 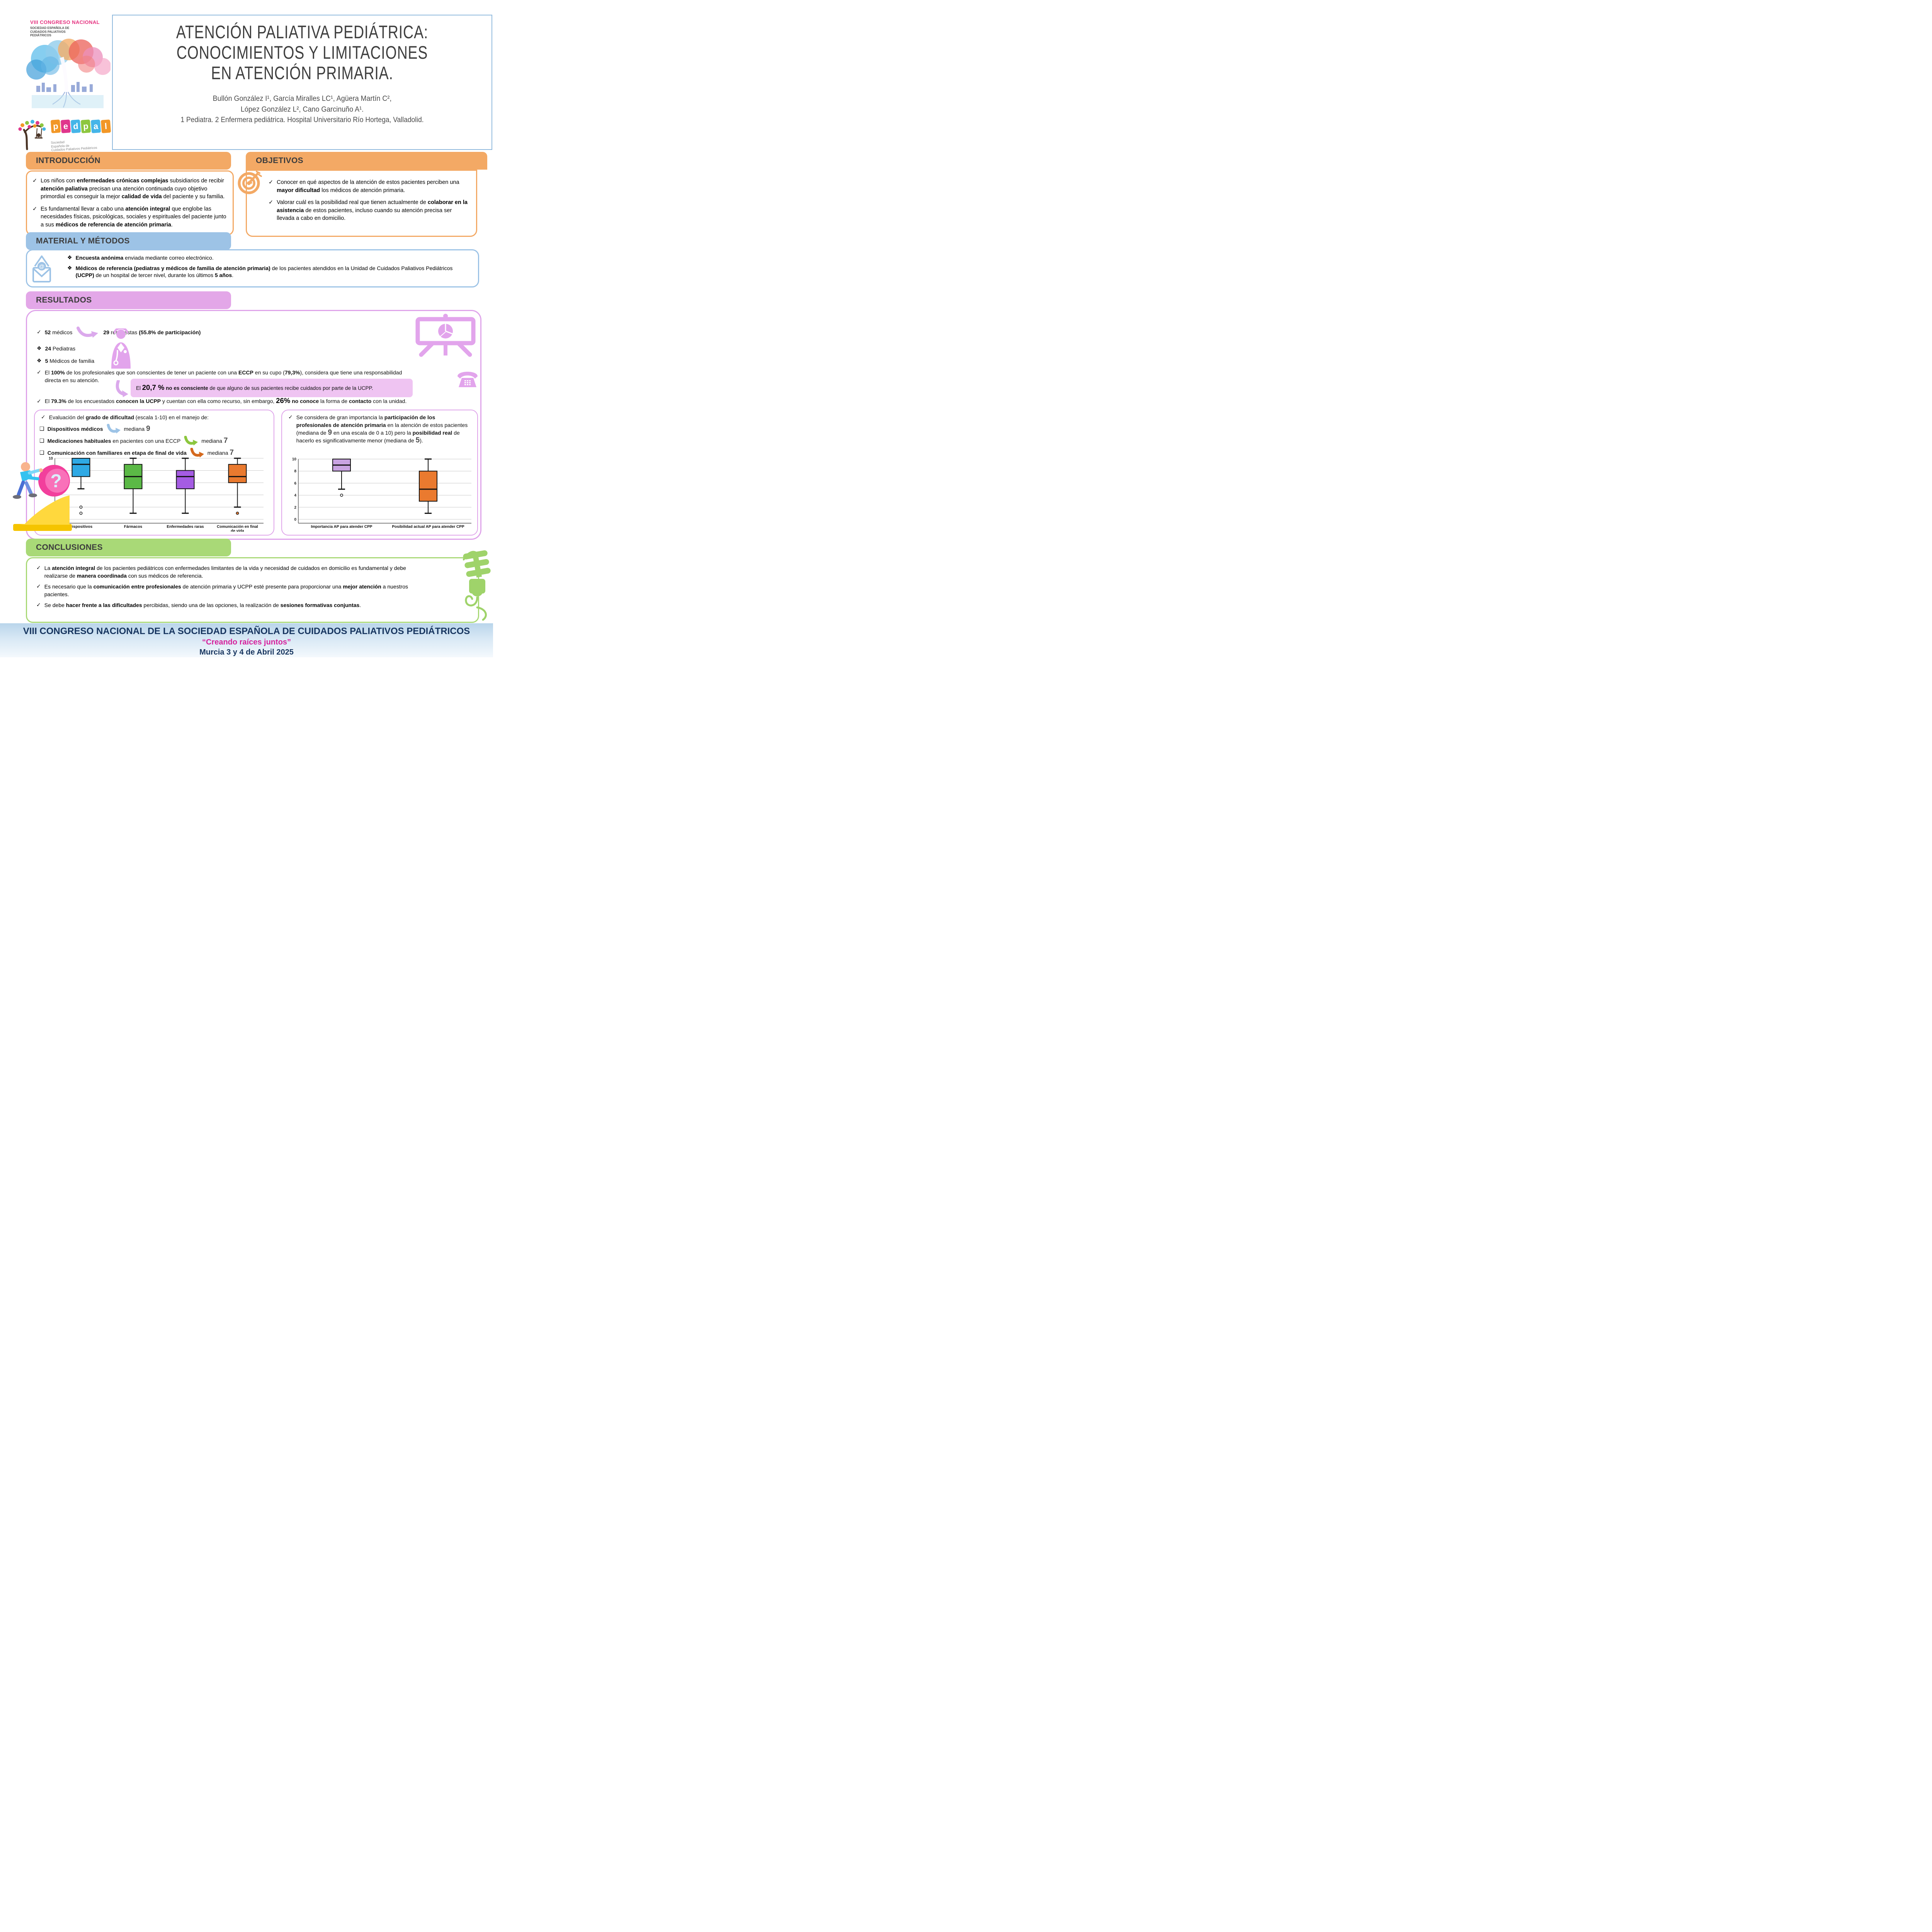 What do you see at coordinates (468, 380) in the screenshot?
I see `phone-icon` at bounding box center [468, 380].